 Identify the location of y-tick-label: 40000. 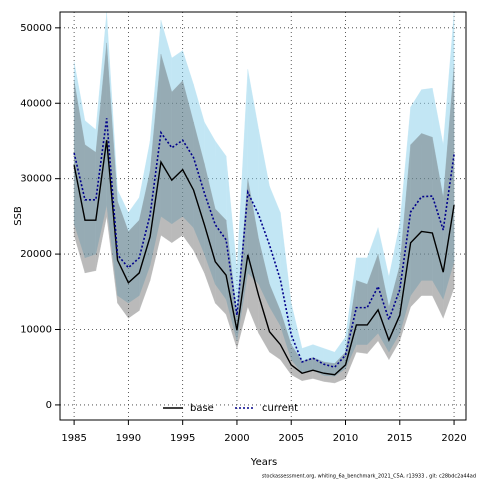
(36, 103).